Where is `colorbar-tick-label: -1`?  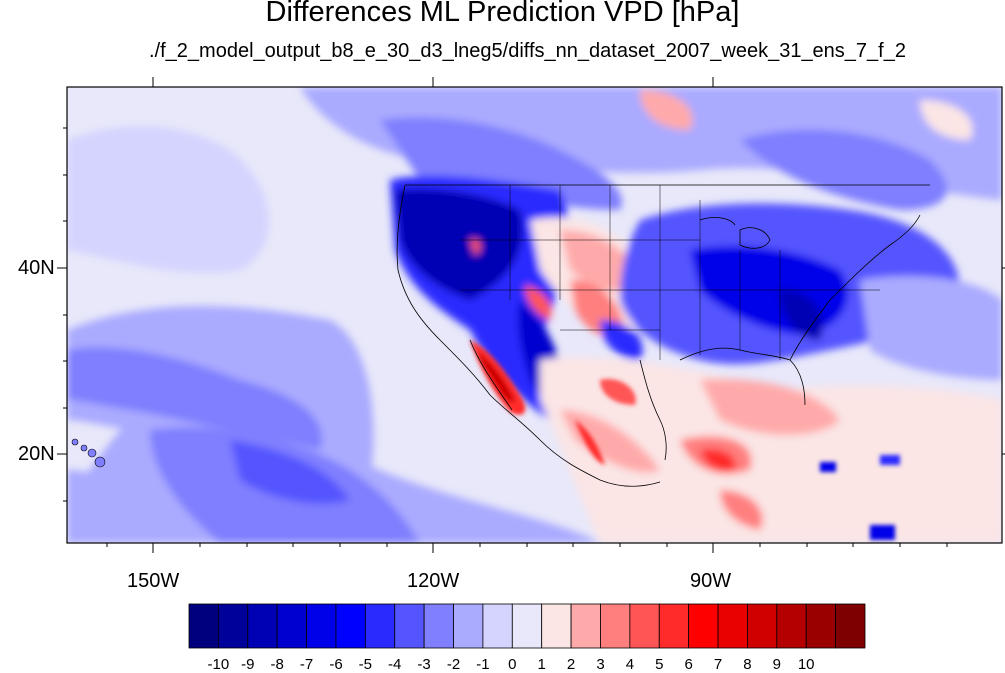
colorbar-tick-label: -1 is located at coordinates (483, 664).